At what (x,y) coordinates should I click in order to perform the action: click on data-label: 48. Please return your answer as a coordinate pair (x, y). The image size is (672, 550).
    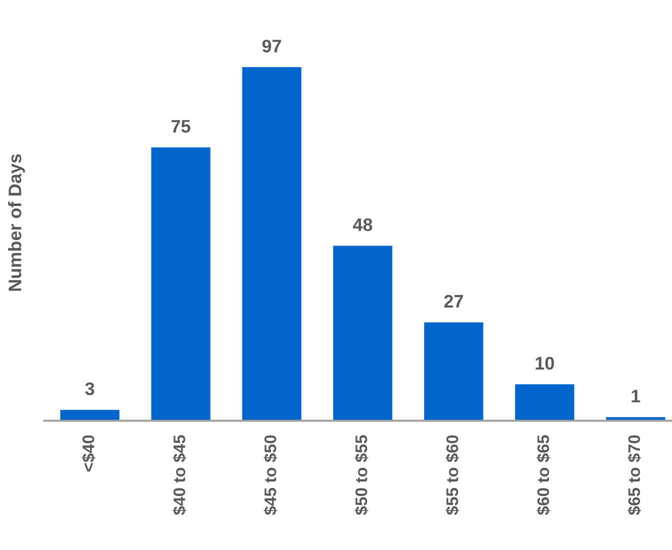
    Looking at the image, I should click on (362, 225).